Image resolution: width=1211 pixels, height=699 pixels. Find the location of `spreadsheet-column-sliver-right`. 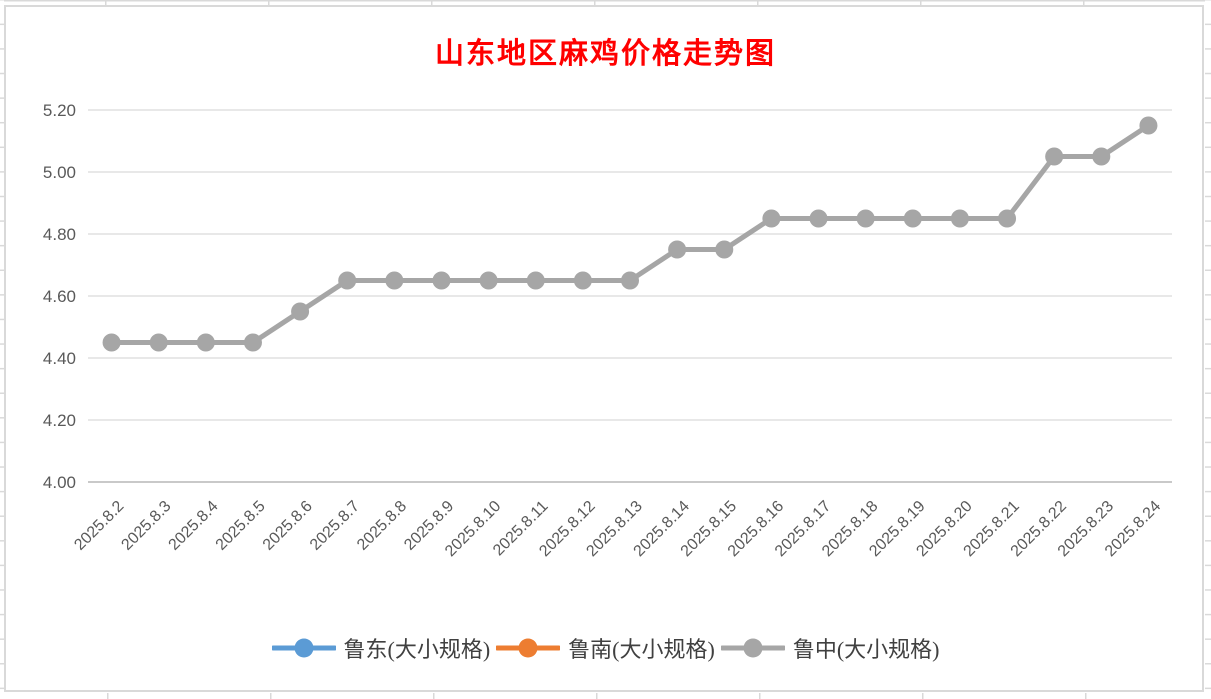

spreadsheet-column-sliver-right is located at coordinates (1208, 349).